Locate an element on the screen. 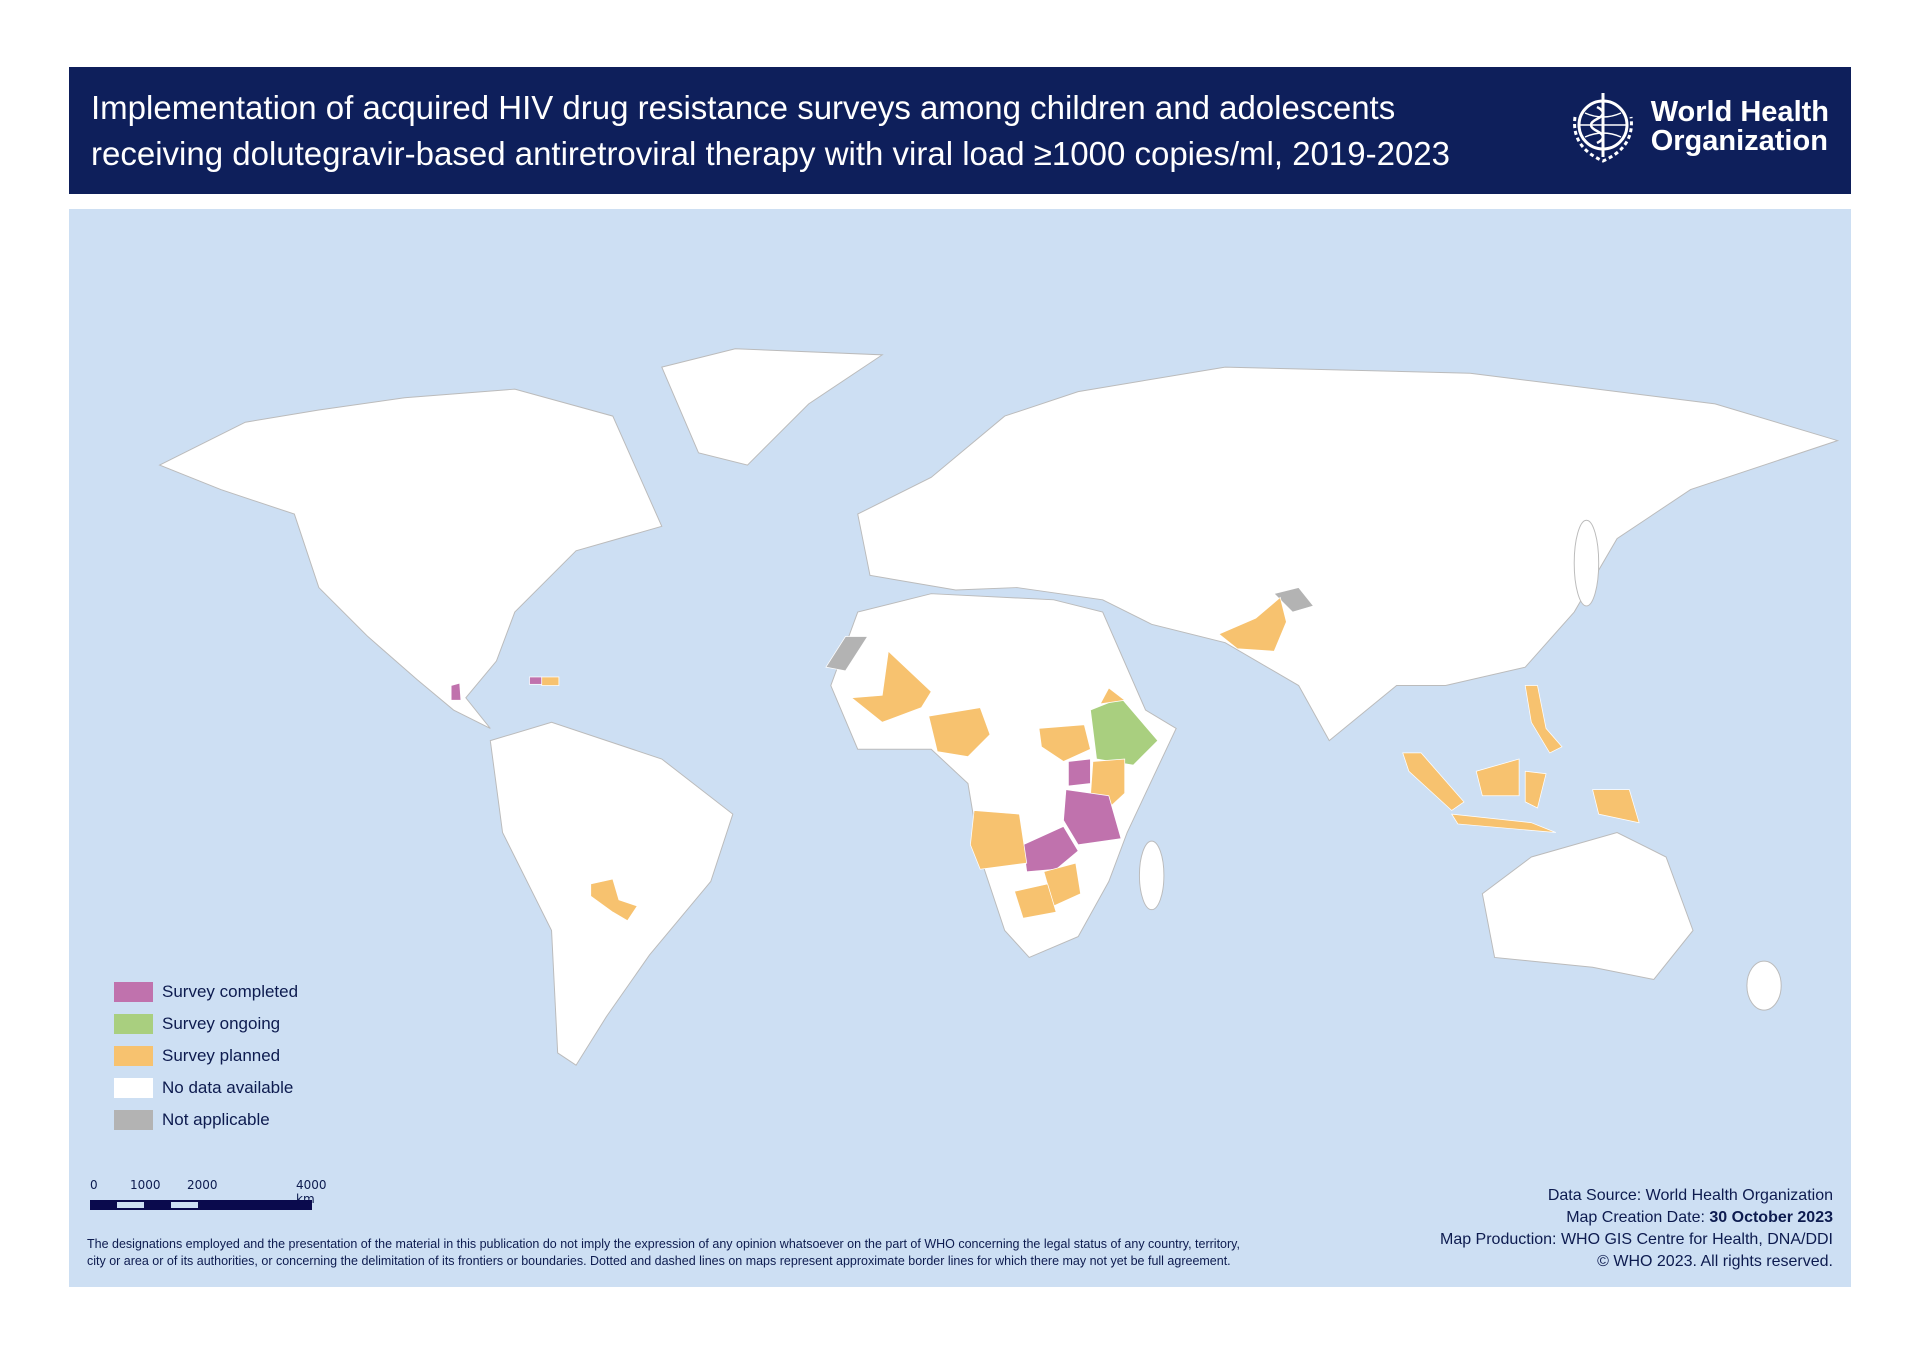 This screenshot has height=1357, width=1920. legend-label: Not applicable is located at coordinates (216, 1119).